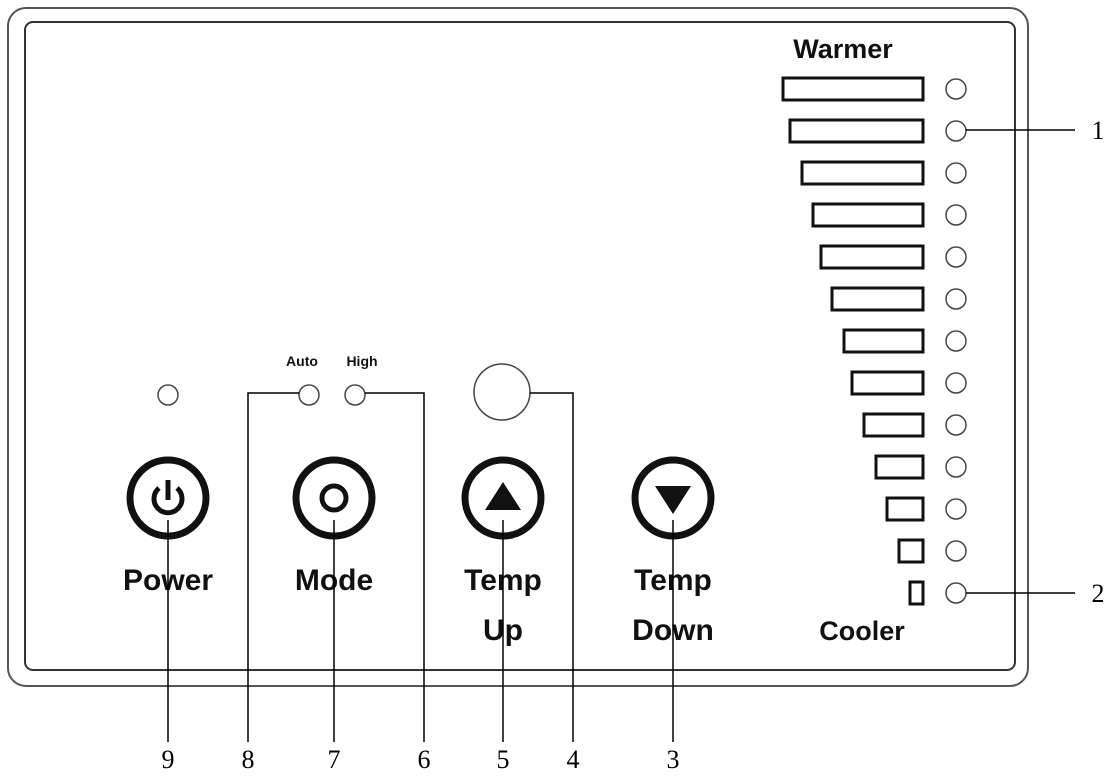  I want to click on warmer-label: Warmer, so click(843, 49).